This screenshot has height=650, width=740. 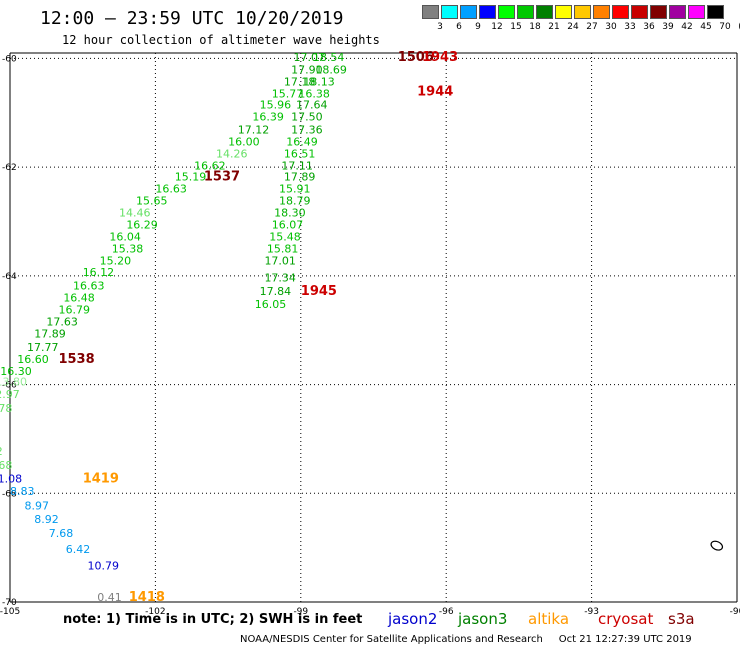 What do you see at coordinates (46, 519) in the screenshot?
I see `swh-value: 8.92` at bounding box center [46, 519].